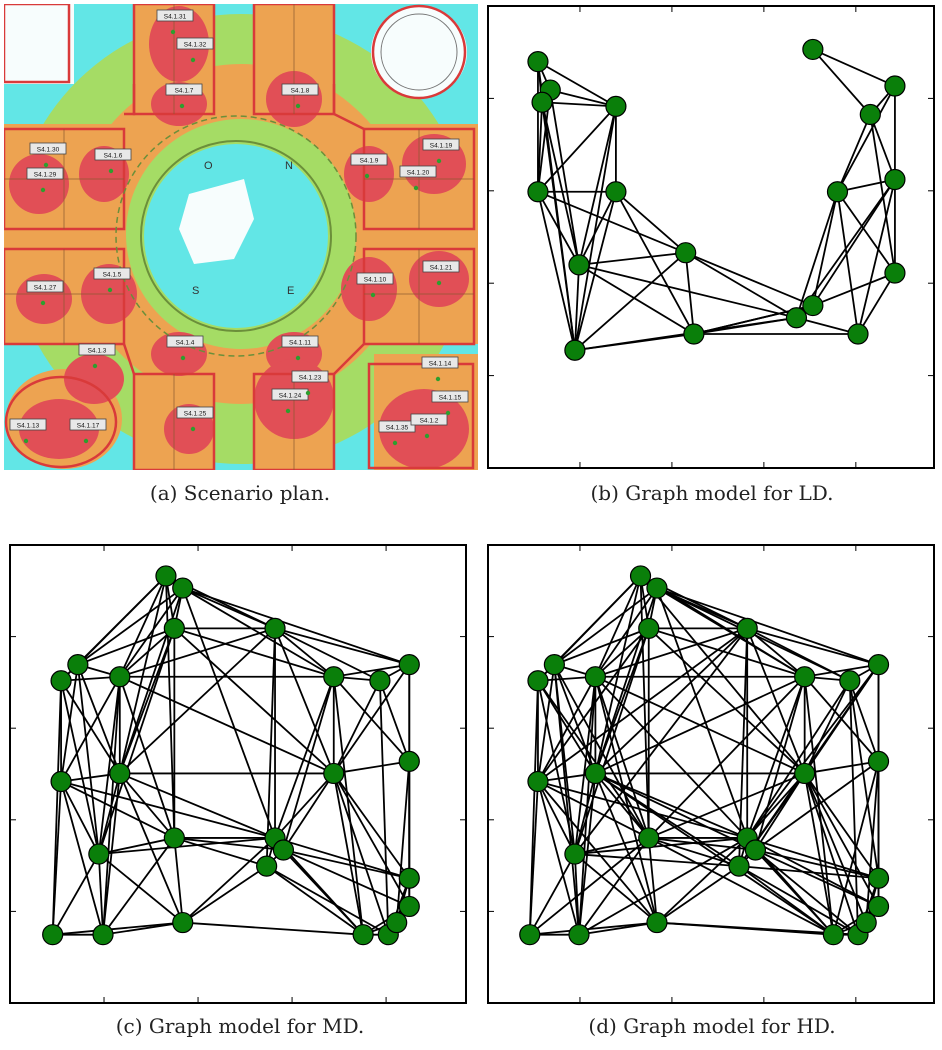 The height and width of the screenshot is (1050, 942). I want to click on room-label: S4.1.4, so click(185, 343).